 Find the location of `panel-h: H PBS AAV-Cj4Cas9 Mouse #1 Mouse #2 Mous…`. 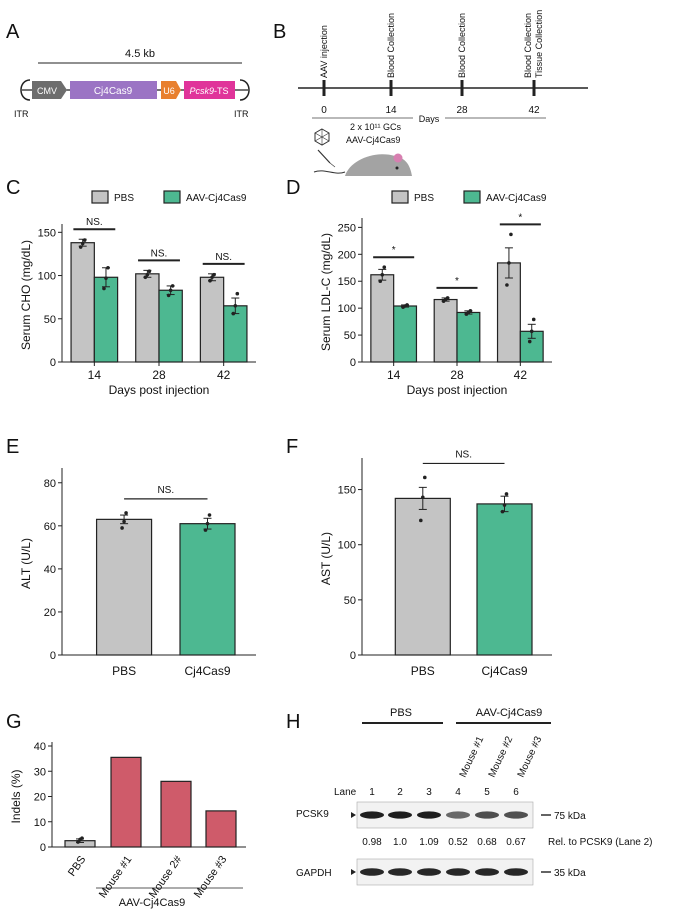

panel-h: H PBS AAV-Cj4Cas9 Mouse #1 Mouse #2 Mous… is located at coordinates (469, 796).